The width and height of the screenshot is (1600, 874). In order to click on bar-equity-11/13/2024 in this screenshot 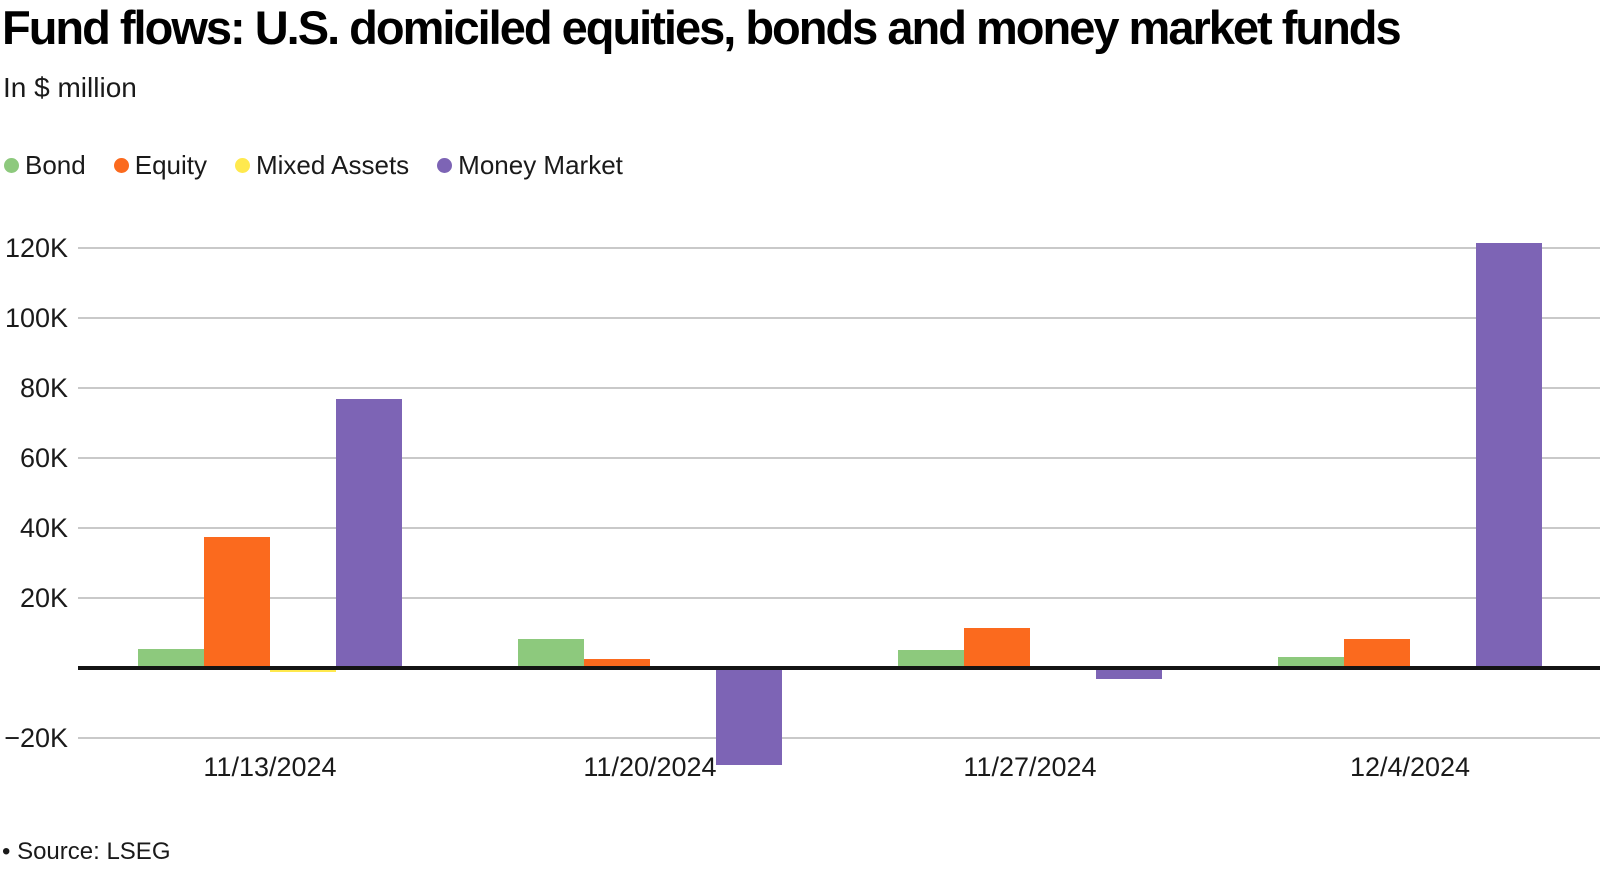, I will do `click(237, 602)`.